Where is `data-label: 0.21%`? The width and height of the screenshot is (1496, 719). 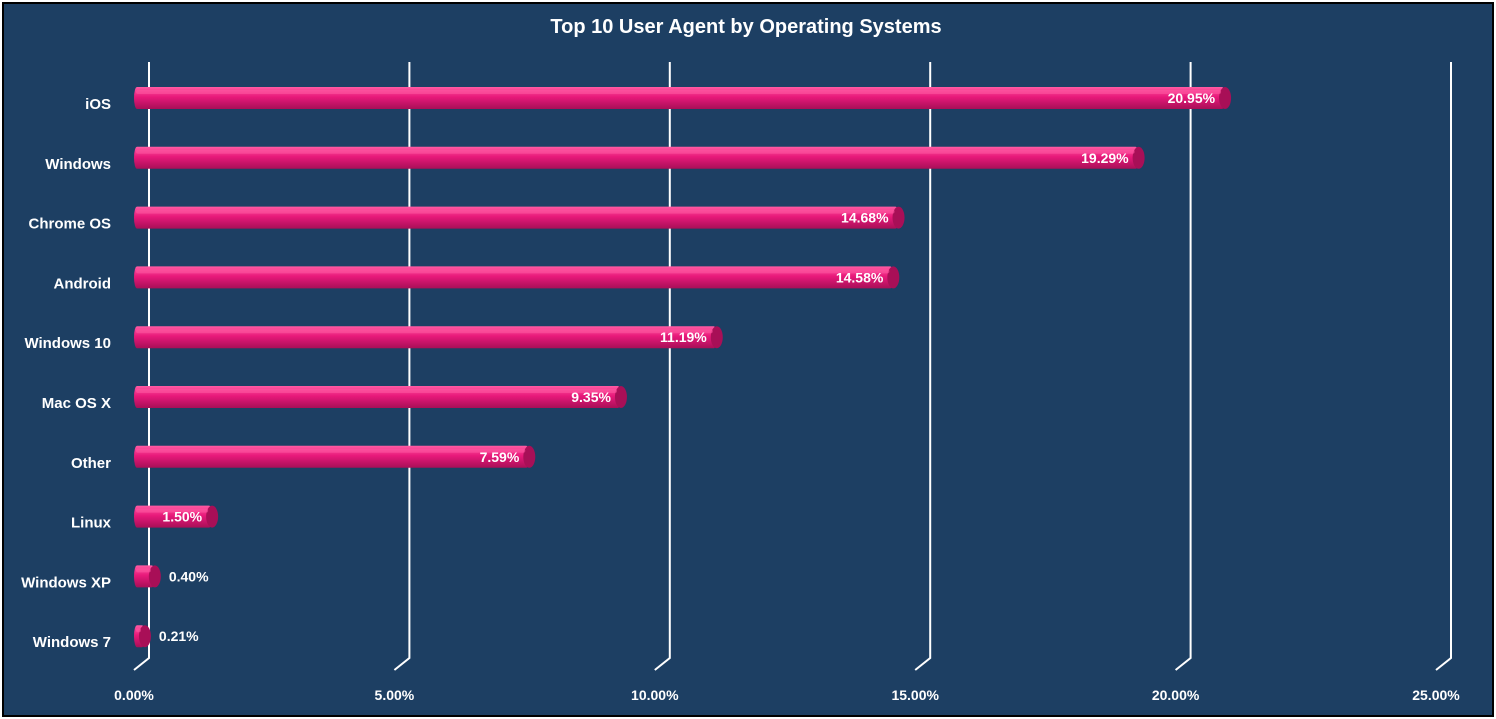 data-label: 0.21% is located at coordinates (179, 636).